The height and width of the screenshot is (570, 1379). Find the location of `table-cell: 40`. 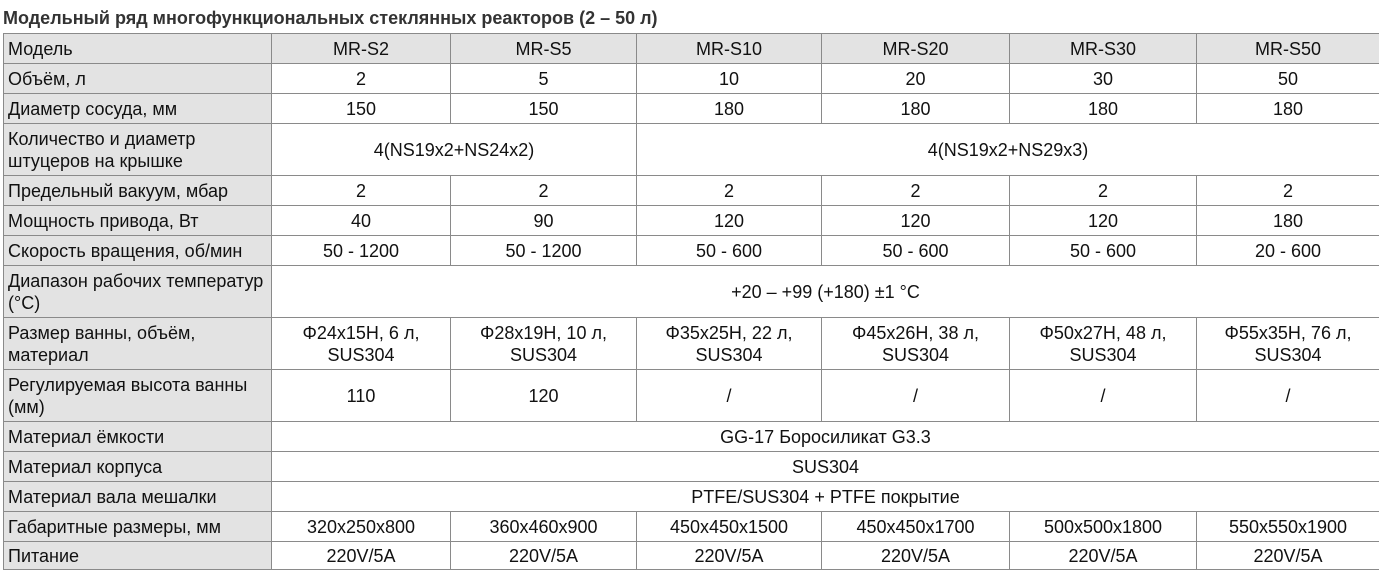

table-cell: 40 is located at coordinates (361, 220).